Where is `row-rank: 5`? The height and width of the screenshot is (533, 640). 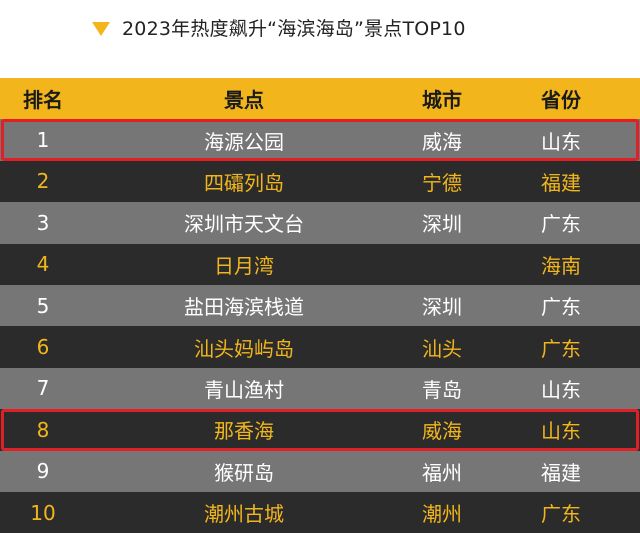 row-rank: 5 is located at coordinates (43, 305).